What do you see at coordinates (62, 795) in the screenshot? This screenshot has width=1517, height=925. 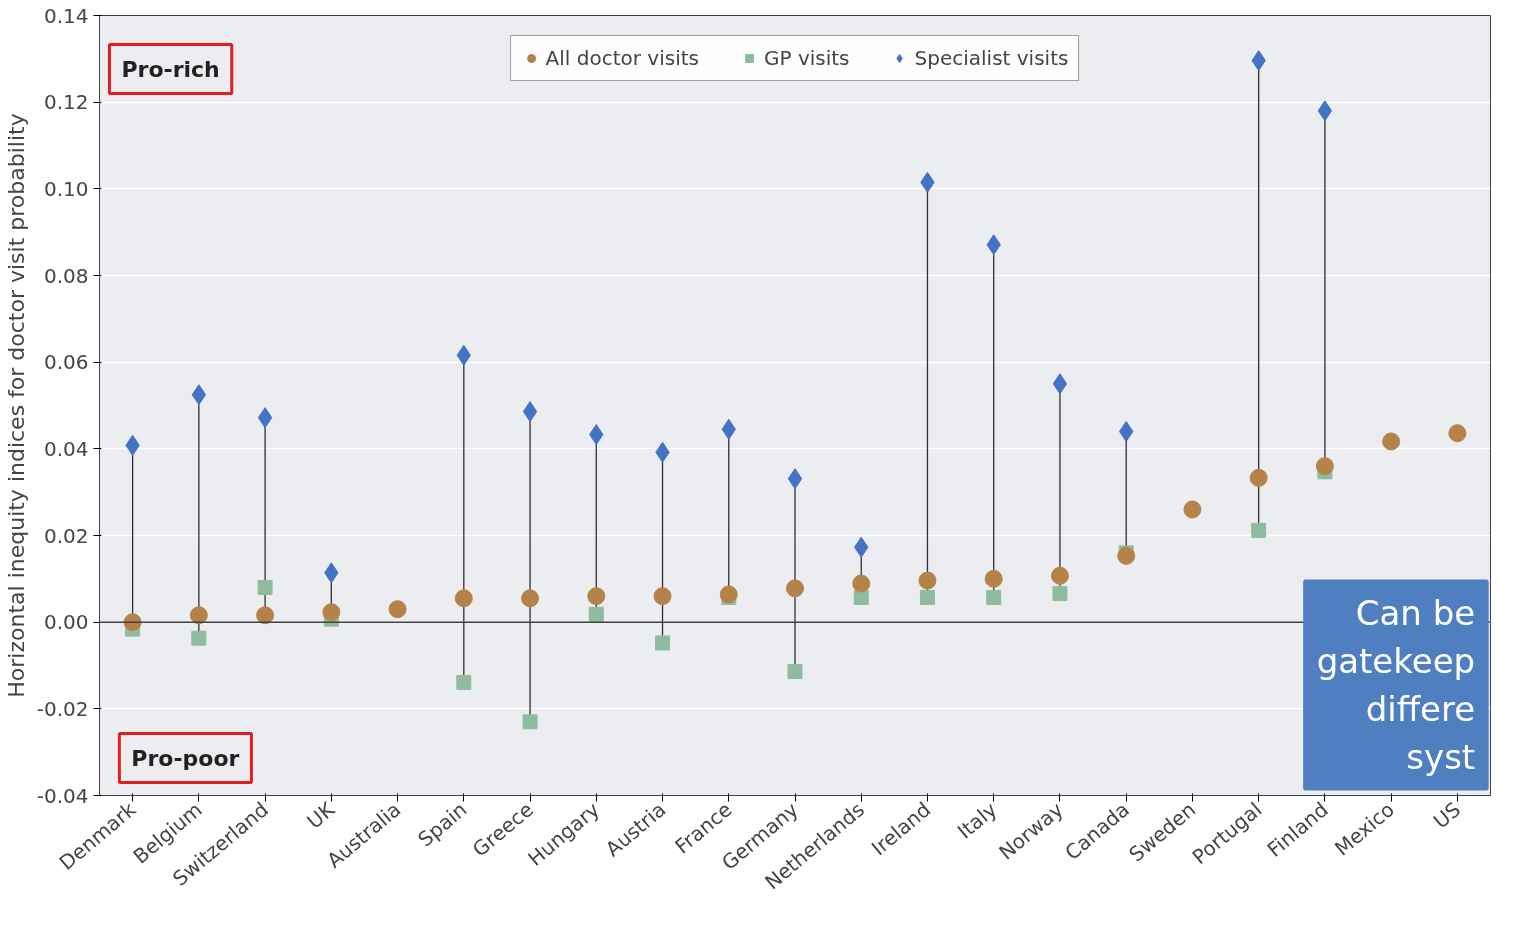 I see `y-tick-label: -0.04` at bounding box center [62, 795].